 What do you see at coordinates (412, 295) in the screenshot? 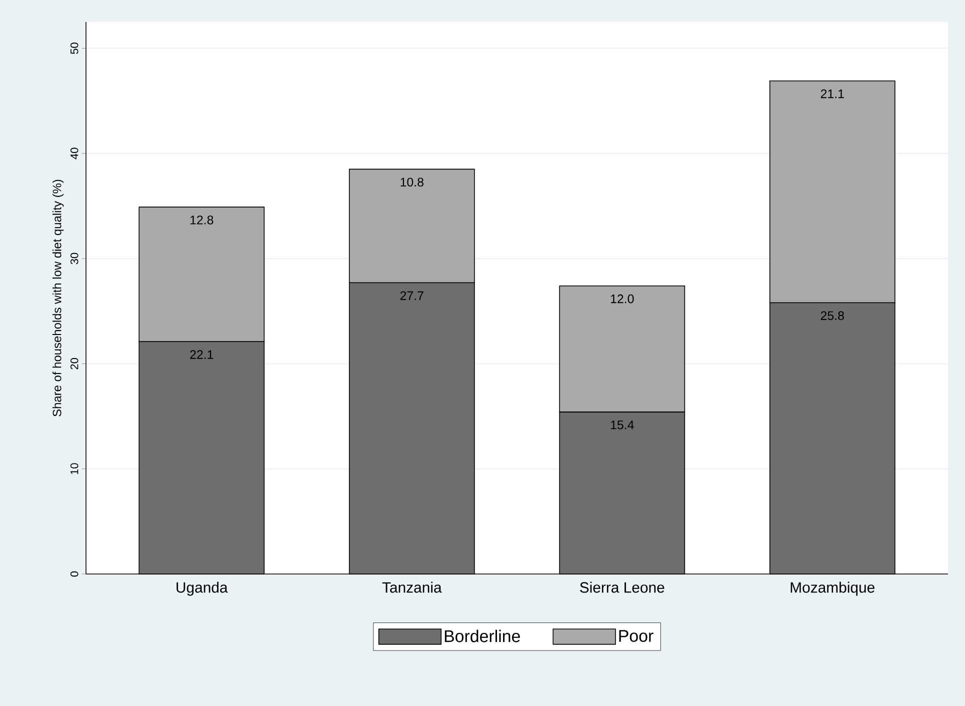
I see `data-label: 27.7` at bounding box center [412, 295].